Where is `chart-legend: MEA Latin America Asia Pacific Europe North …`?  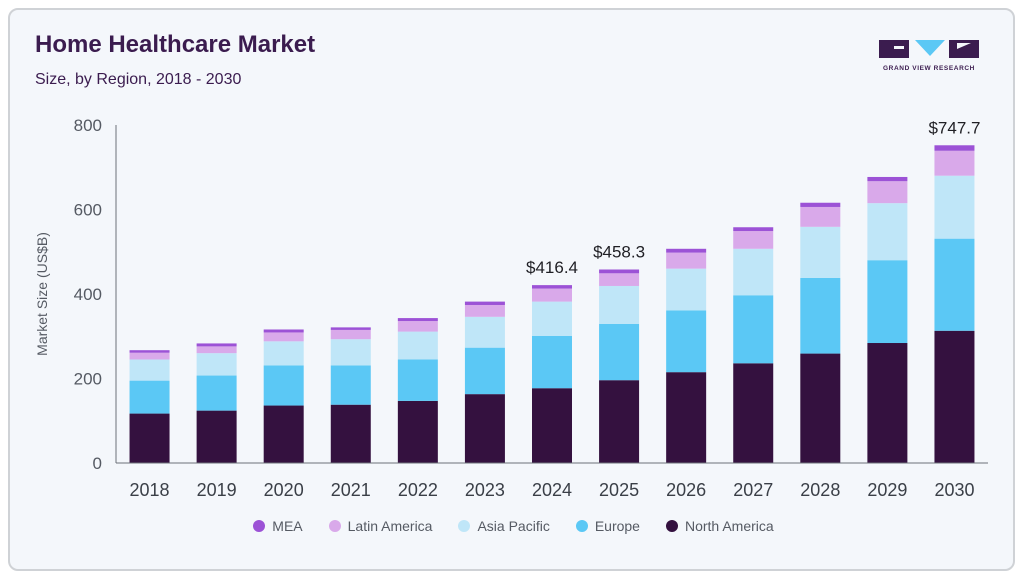 chart-legend: MEA Latin America Asia Pacific Europe North … is located at coordinates (511, 526).